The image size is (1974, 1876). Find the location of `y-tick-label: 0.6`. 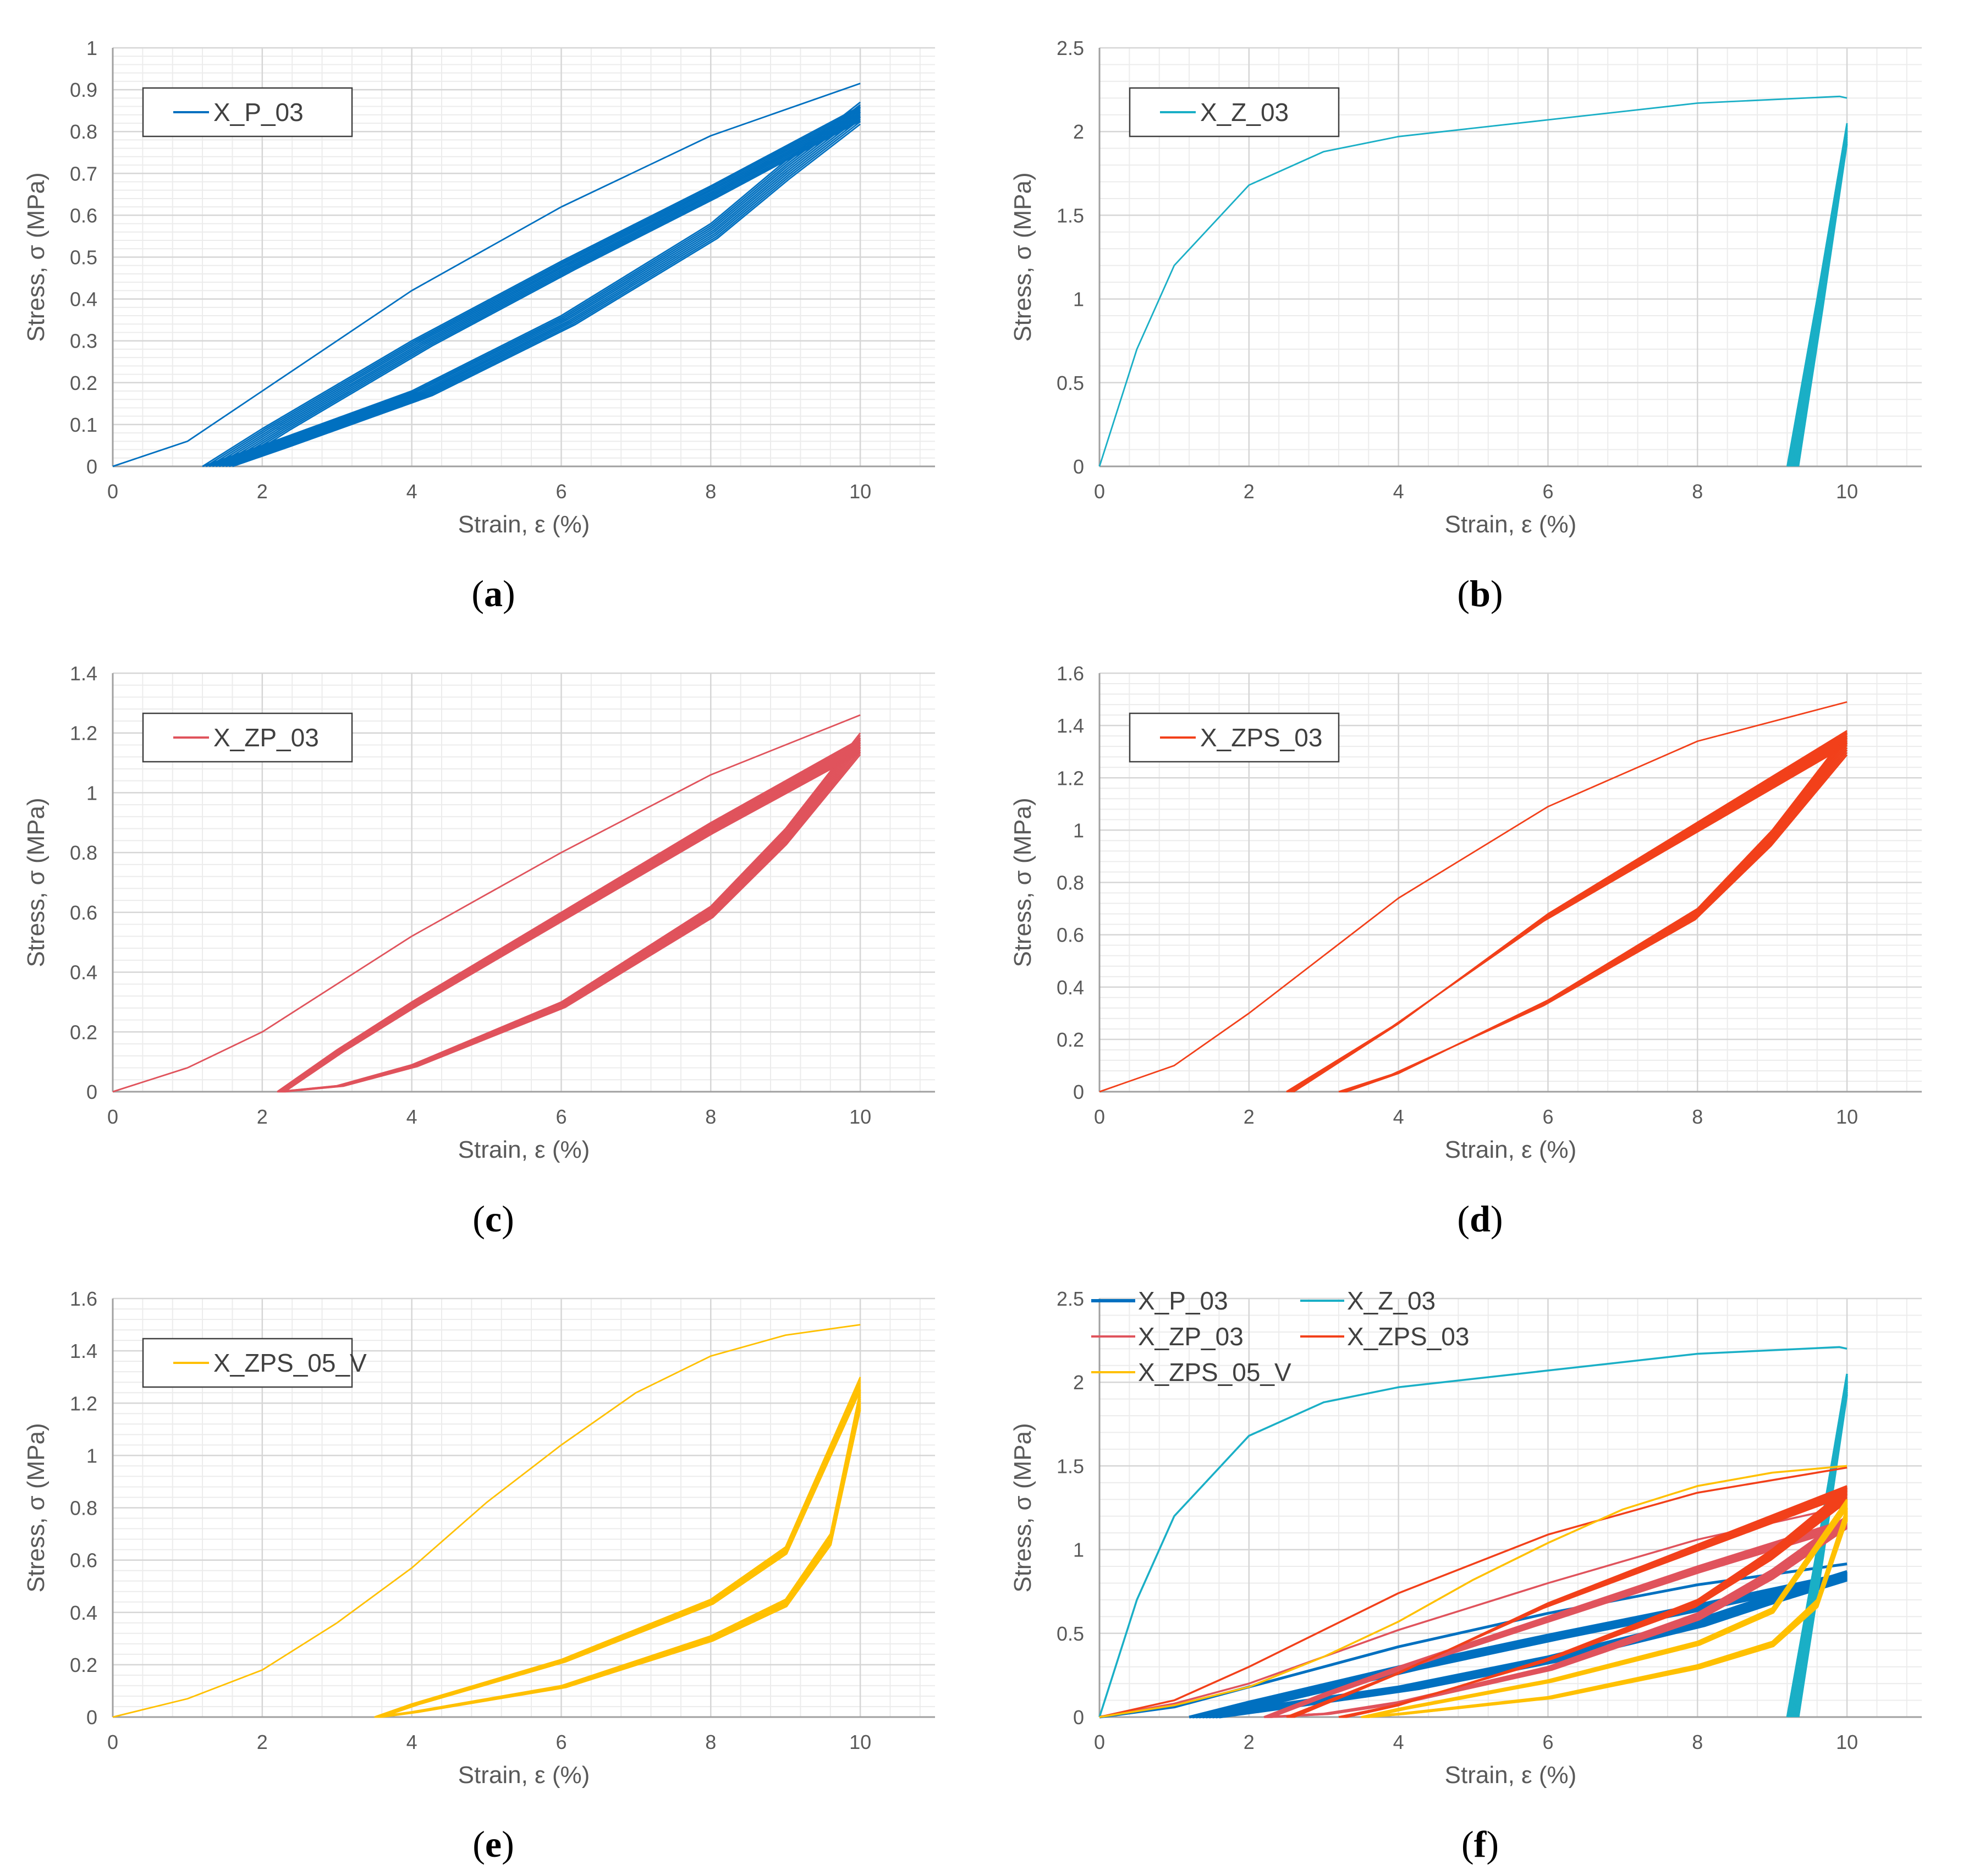

y-tick-label: 0.6 is located at coordinates (83, 215).